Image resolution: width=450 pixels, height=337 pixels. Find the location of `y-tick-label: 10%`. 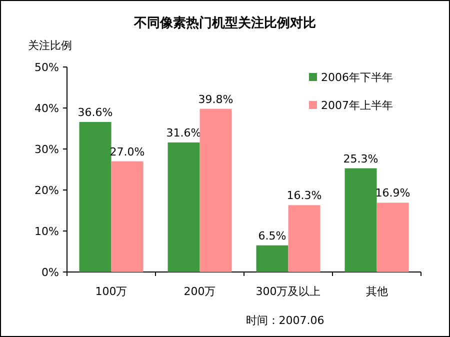

y-tick-label: 10% is located at coordinates (46, 231).